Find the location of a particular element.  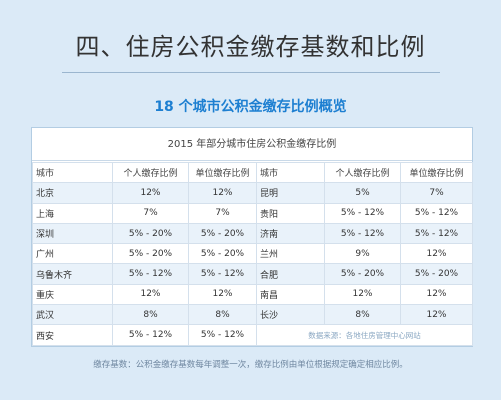

table-row: 乌鲁木齐 5% - 12% 5% - 12% 合肥 5% - 20% 5% - 20% is located at coordinates (252, 274).